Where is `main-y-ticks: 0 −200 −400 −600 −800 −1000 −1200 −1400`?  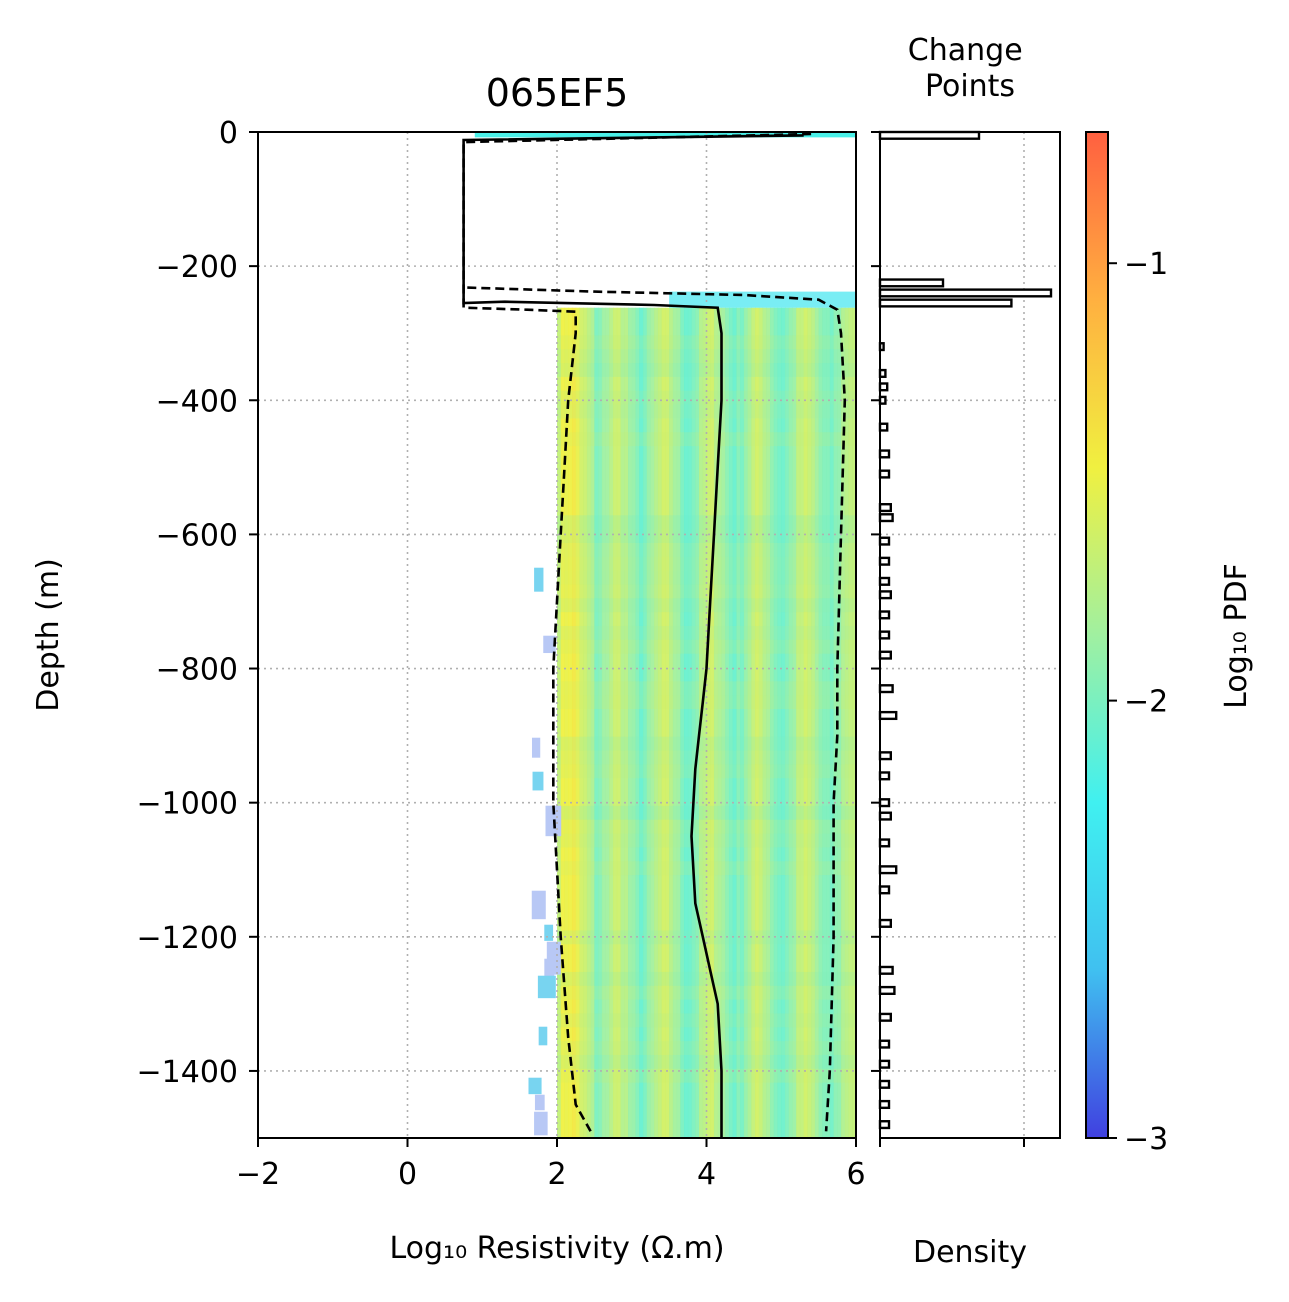
main-y-ticks: 0 −200 −400 −600 −800 −1000 −1200 −1400 is located at coordinates (197, 603).